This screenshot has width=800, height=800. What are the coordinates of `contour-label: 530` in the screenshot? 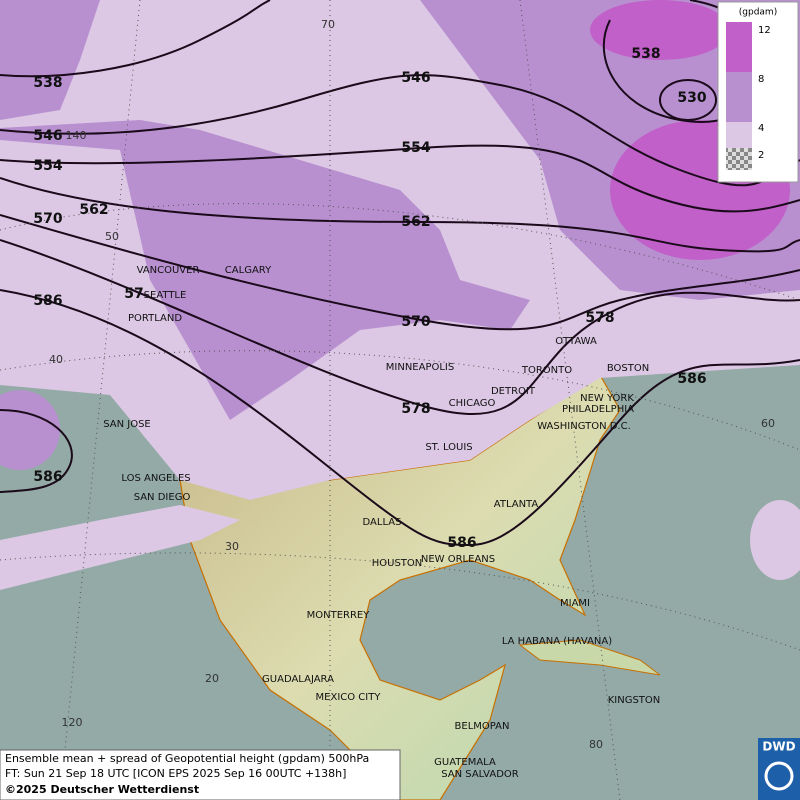 It's located at (691, 98).